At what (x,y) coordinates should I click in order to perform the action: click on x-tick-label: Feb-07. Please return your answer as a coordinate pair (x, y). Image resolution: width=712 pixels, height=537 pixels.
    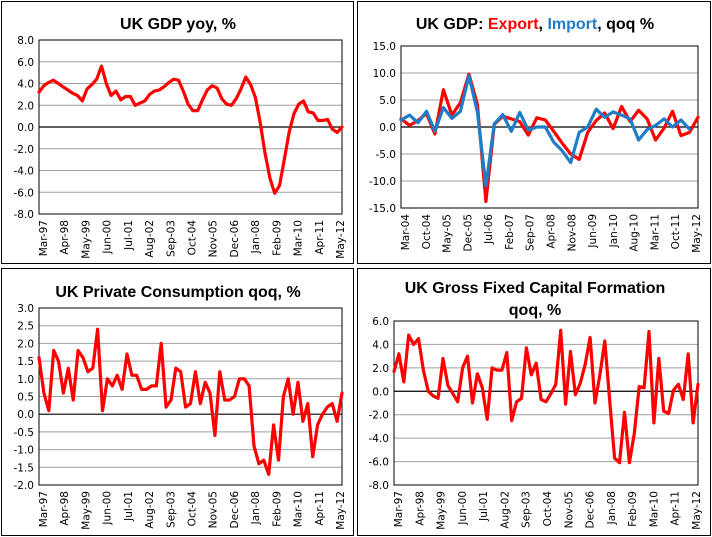
    Looking at the image, I should click on (510, 232).